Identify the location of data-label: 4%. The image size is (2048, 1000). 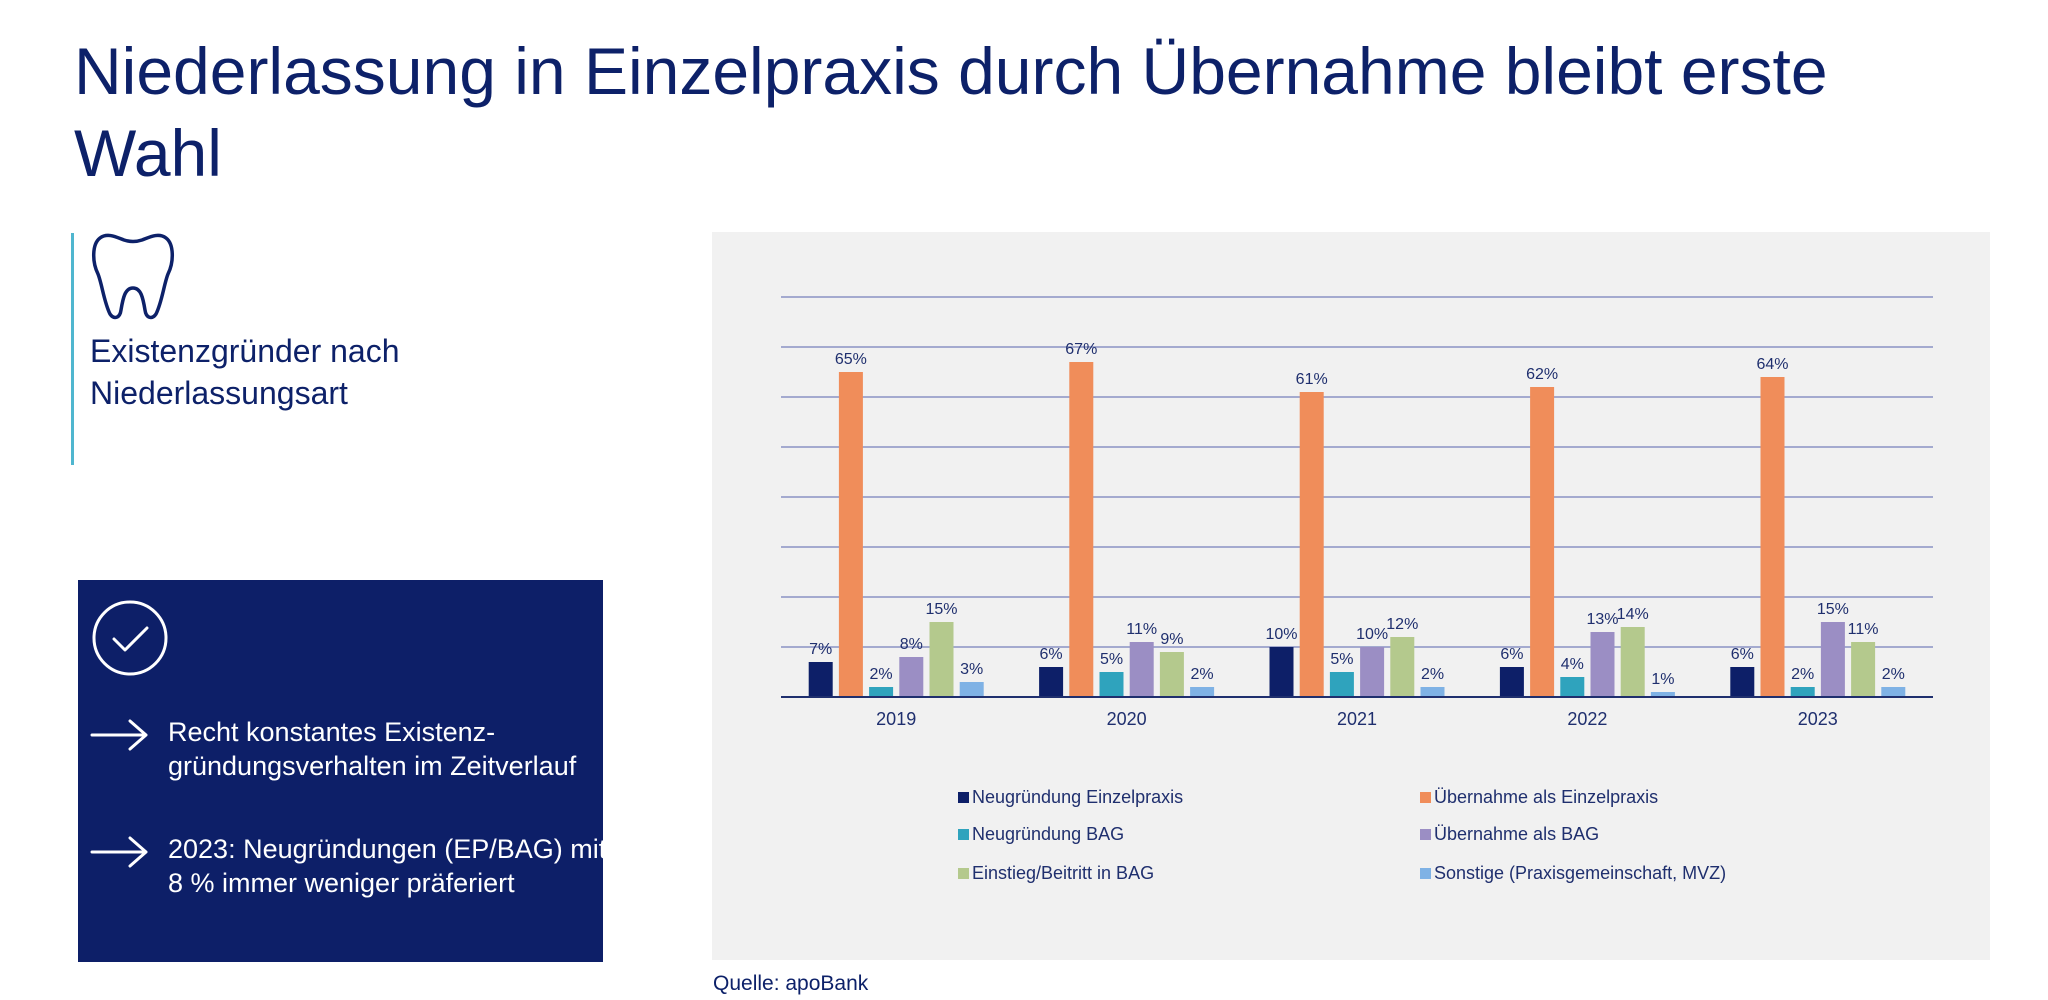
(1572, 664).